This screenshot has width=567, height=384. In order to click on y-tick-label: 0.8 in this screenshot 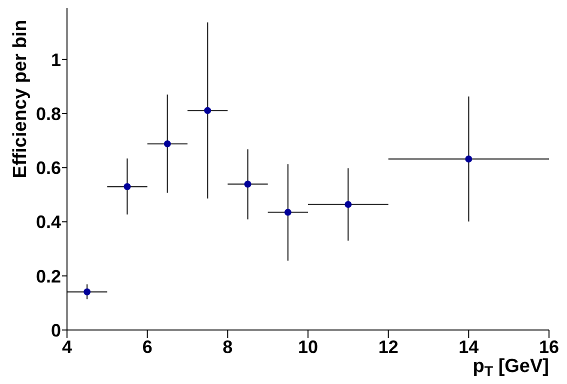, I will do `click(48, 114)`.